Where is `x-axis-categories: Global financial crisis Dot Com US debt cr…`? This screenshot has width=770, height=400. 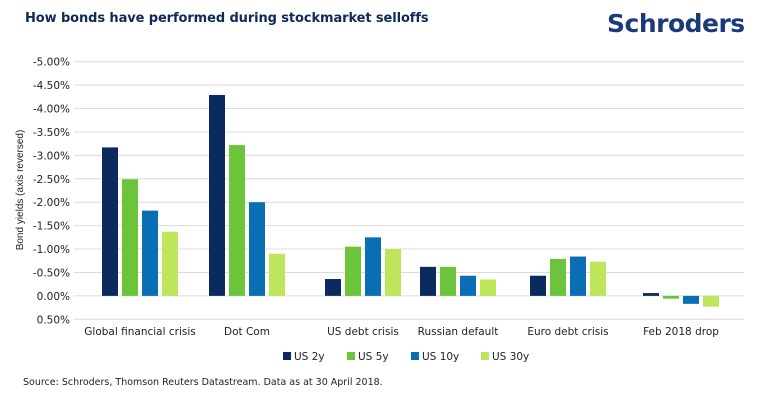 x-axis-categories: Global financial crisis Dot Com US debt cr… is located at coordinates (401, 332).